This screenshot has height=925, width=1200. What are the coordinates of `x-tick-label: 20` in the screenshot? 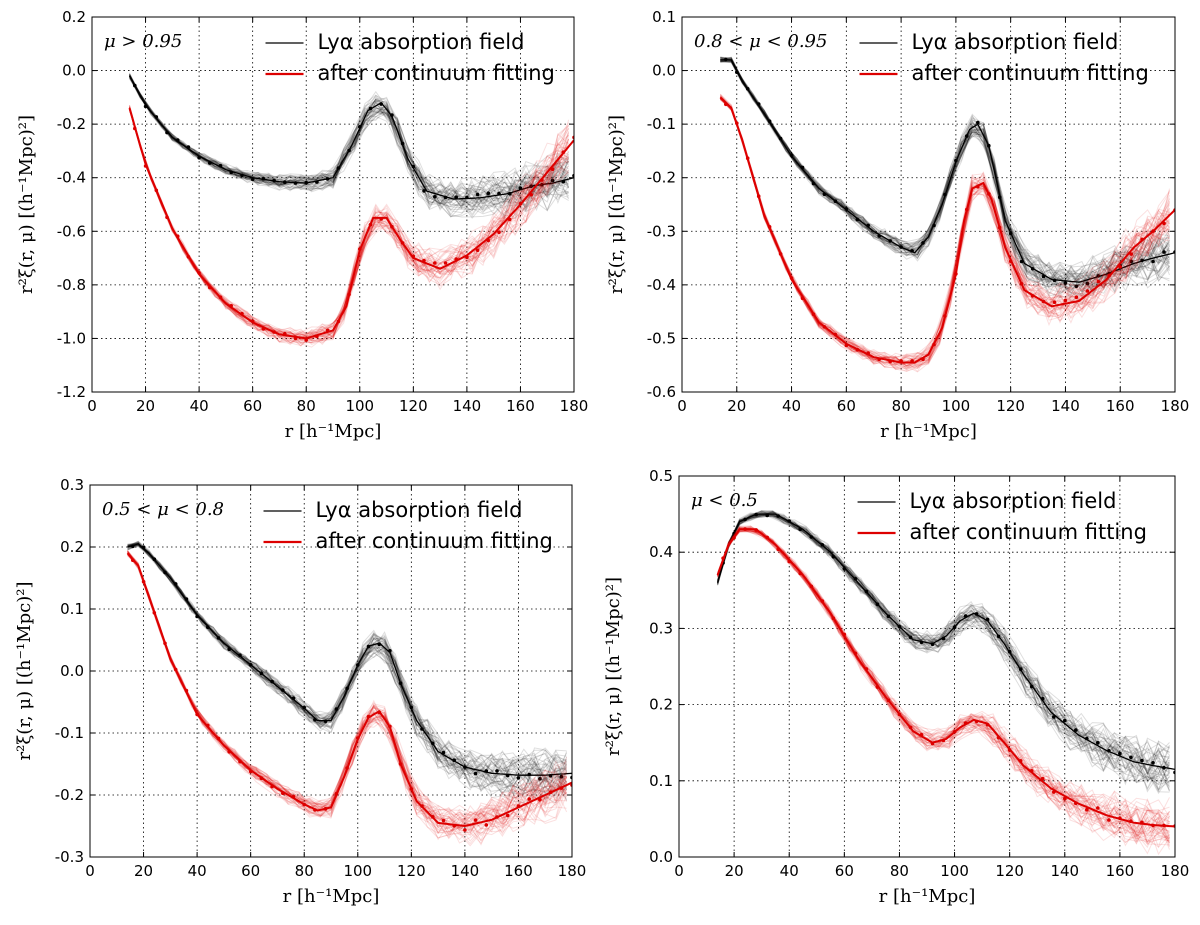 It's located at (736, 406).